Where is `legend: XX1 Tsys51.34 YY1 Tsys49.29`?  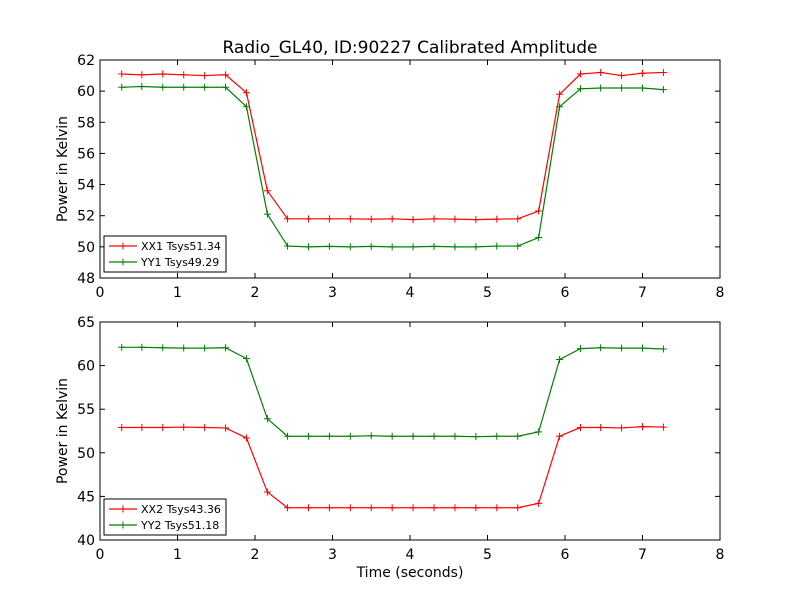 legend: XX1 Tsys51.34 YY1 Tsys49.29 is located at coordinates (165, 254).